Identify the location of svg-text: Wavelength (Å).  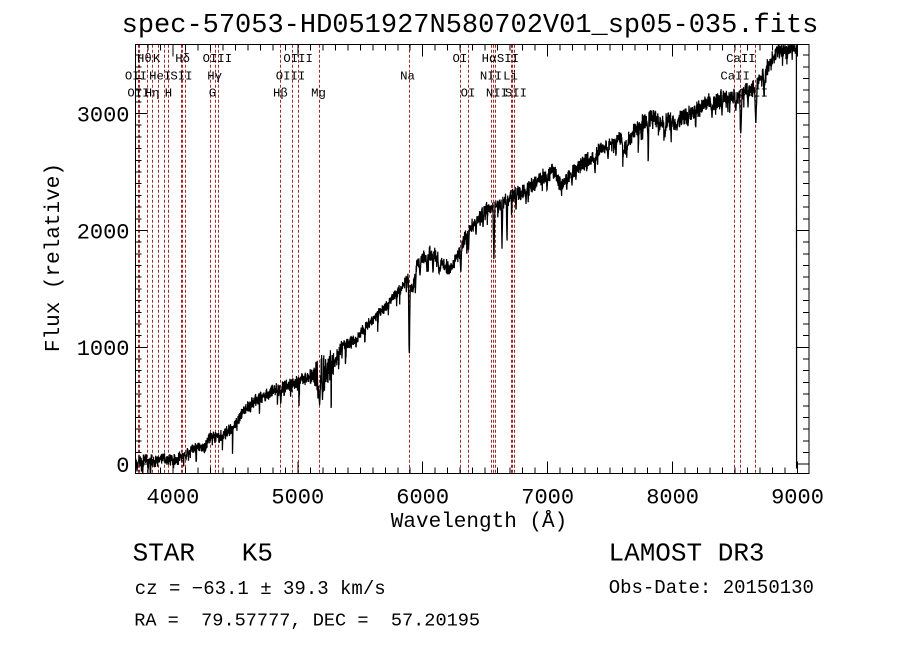
(479, 522).